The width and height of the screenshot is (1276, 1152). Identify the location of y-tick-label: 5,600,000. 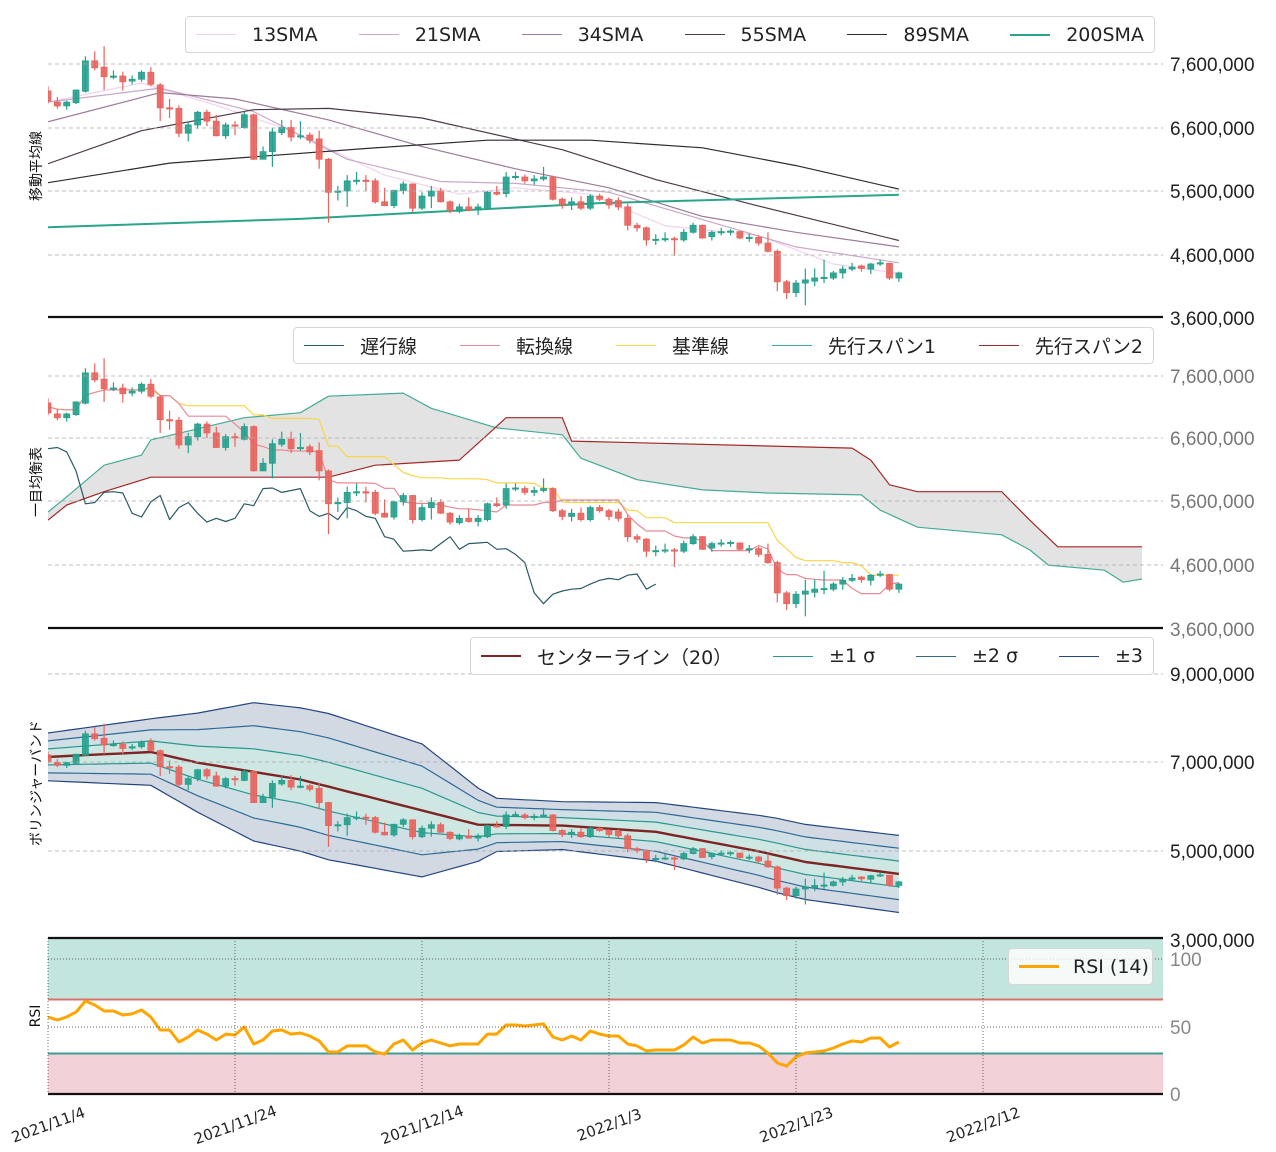
(1212, 192).